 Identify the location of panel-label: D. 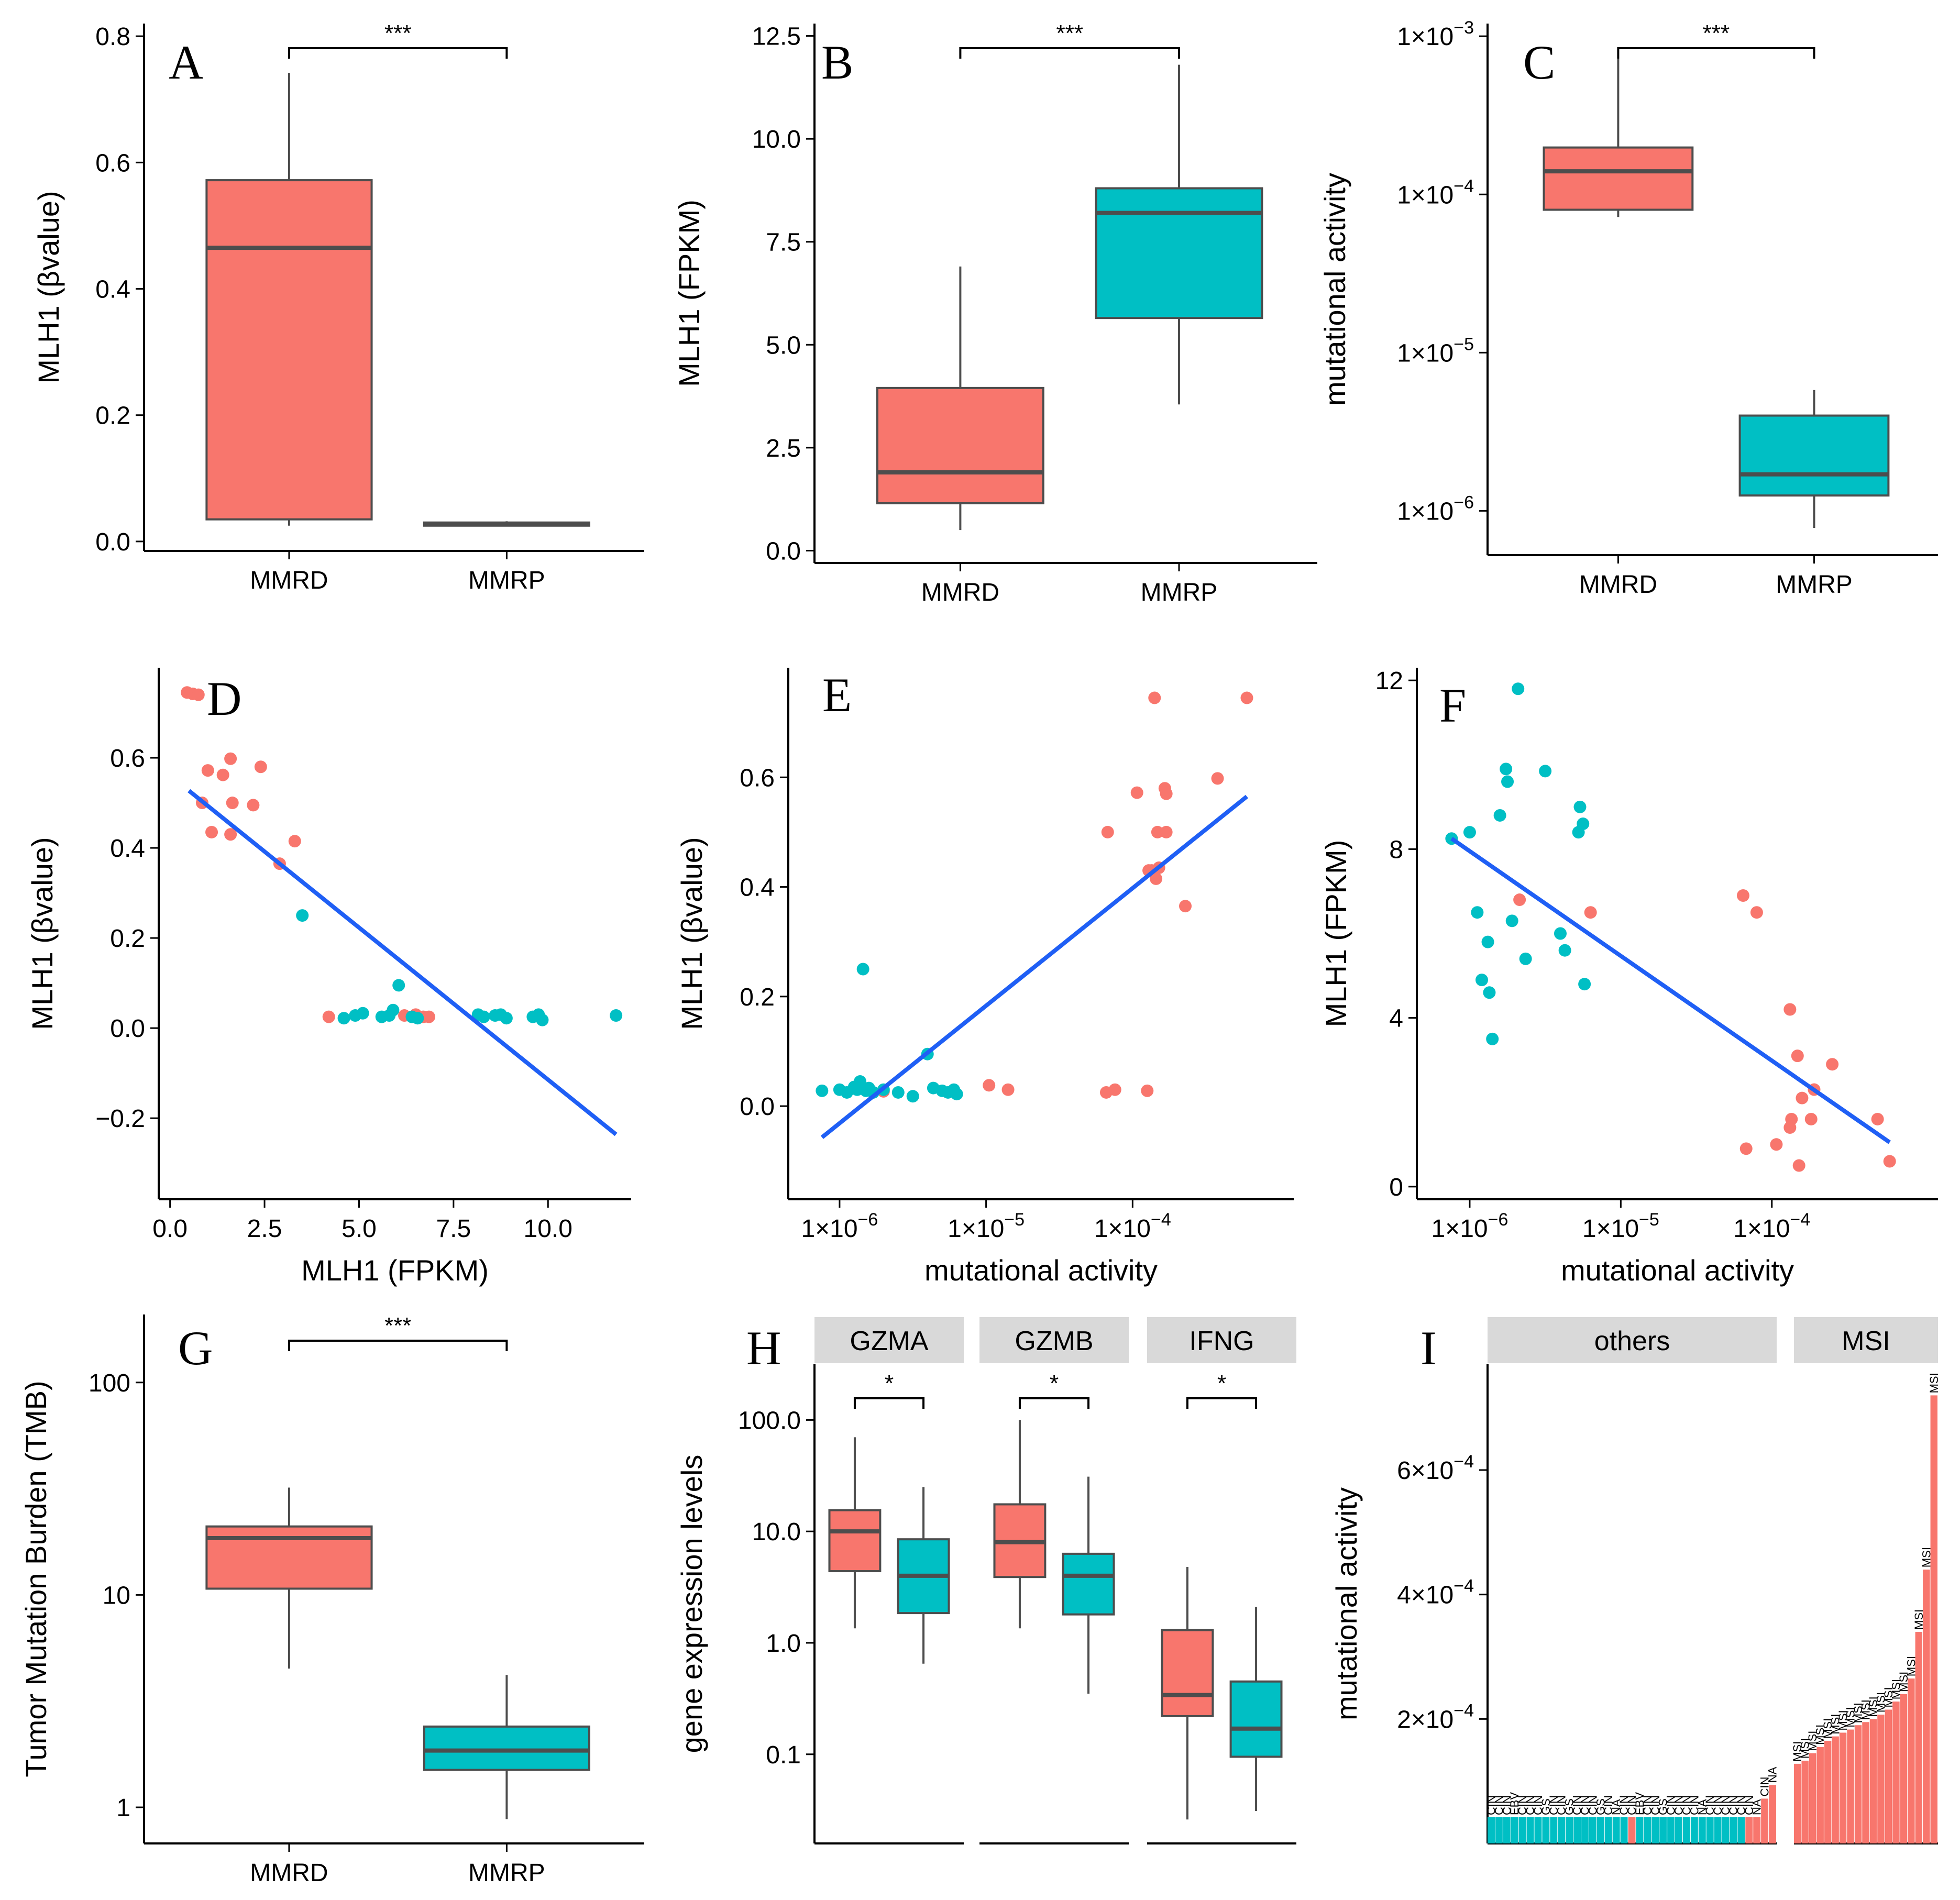
(224, 699).